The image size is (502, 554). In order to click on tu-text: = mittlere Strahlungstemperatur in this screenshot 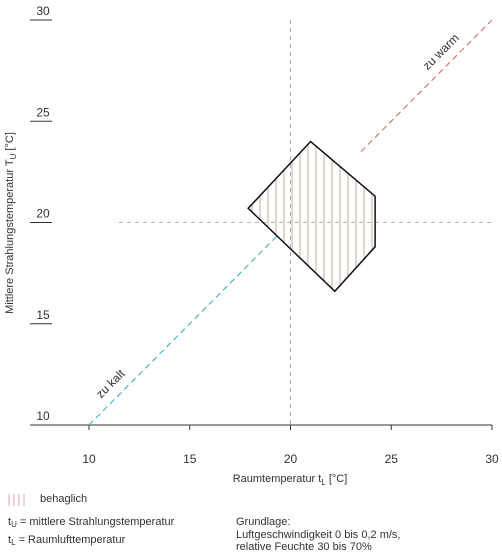, I will do `click(95, 522)`.